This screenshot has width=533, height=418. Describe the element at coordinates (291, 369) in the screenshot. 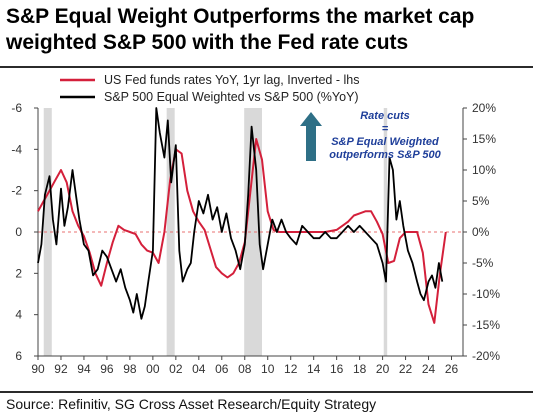

I see `x-tick-label: 12` at that location.